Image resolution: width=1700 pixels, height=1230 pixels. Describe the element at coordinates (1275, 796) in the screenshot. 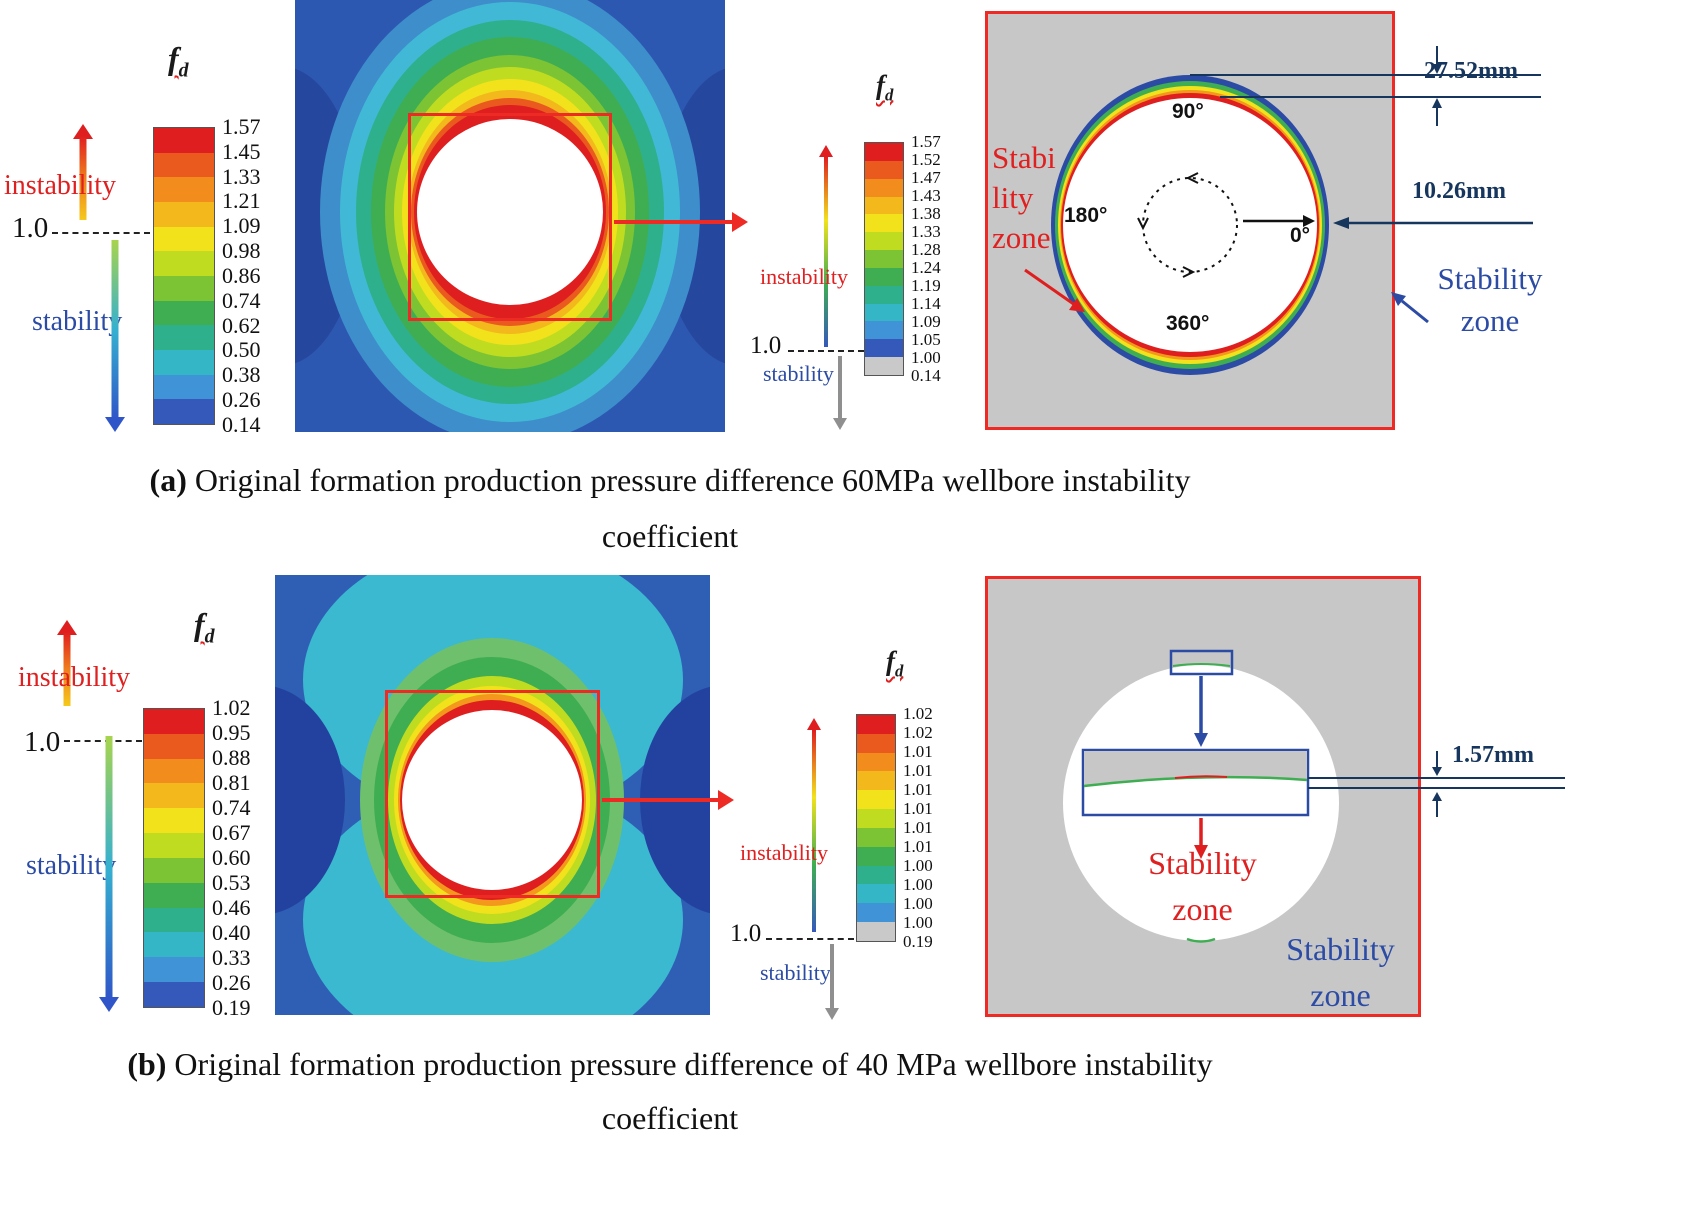

I see `zoom-view-b` at that location.